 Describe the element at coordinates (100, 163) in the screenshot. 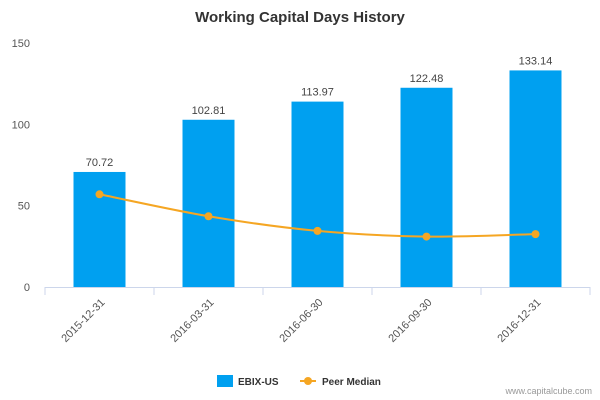

I see `bar-data-label: 70.72` at that location.